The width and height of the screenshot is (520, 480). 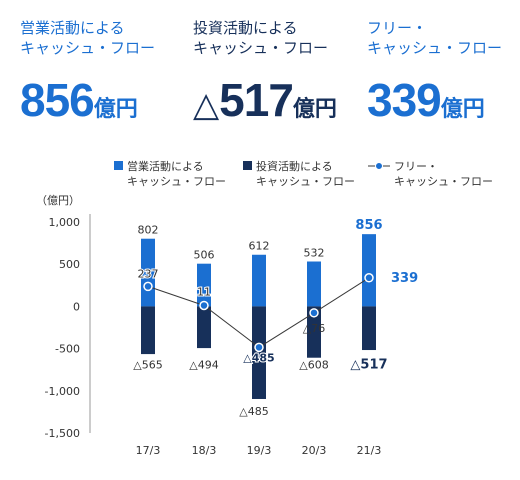 What do you see at coordinates (67, 349) in the screenshot?
I see `y-tick-label: -500` at bounding box center [67, 349].